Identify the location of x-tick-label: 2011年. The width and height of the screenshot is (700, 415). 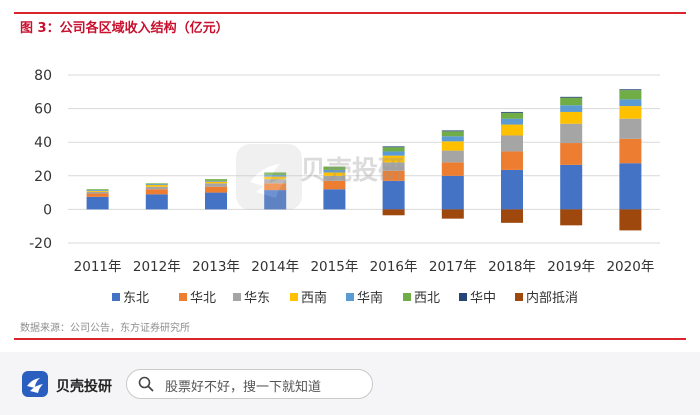
(98, 267).